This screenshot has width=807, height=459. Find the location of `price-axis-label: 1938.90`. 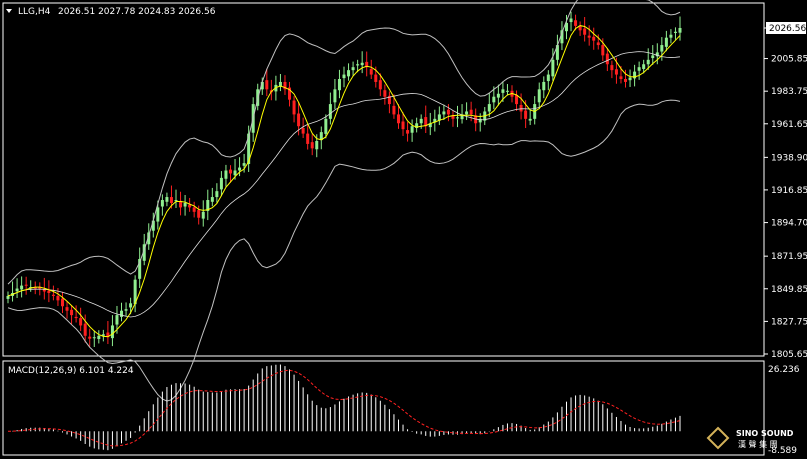

price-axis-label: 1938.90 is located at coordinates (789, 158).